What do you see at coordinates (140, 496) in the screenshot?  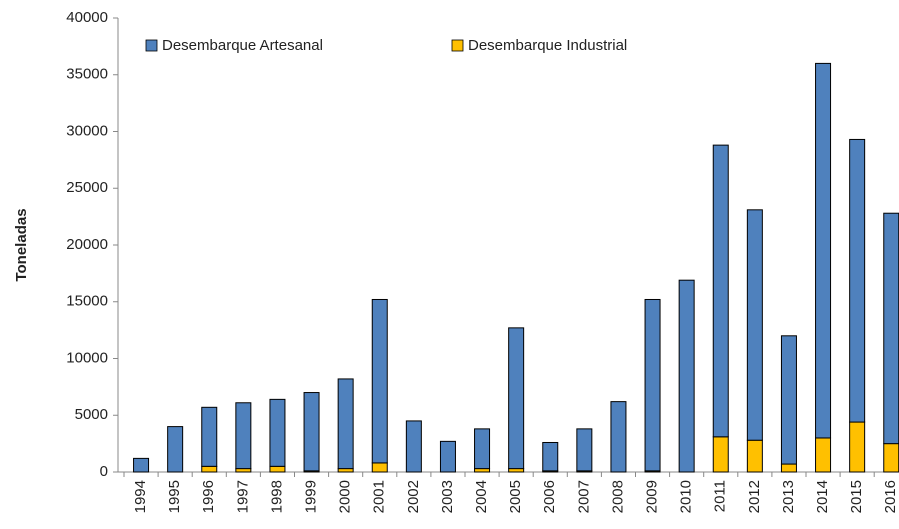 I see `x-tick-label: 1994` at bounding box center [140, 496].